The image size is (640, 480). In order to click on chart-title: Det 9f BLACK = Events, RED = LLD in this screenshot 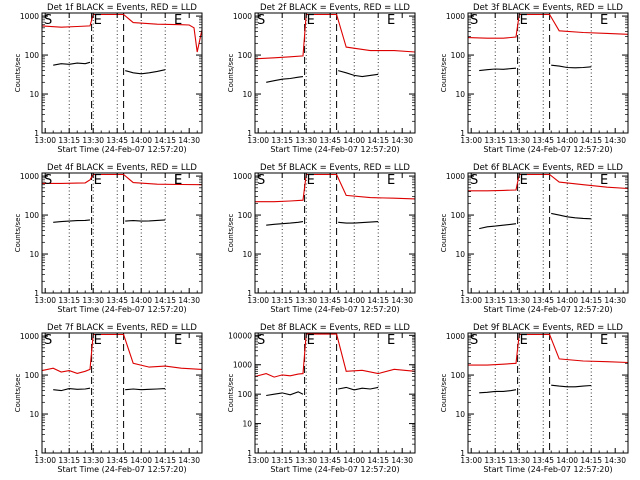, I will do `click(548, 328)`.